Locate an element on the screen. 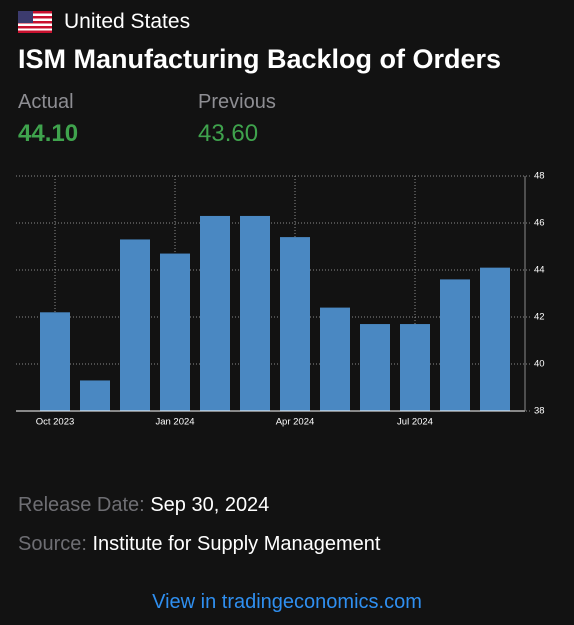  flag is located at coordinates (35, 22).